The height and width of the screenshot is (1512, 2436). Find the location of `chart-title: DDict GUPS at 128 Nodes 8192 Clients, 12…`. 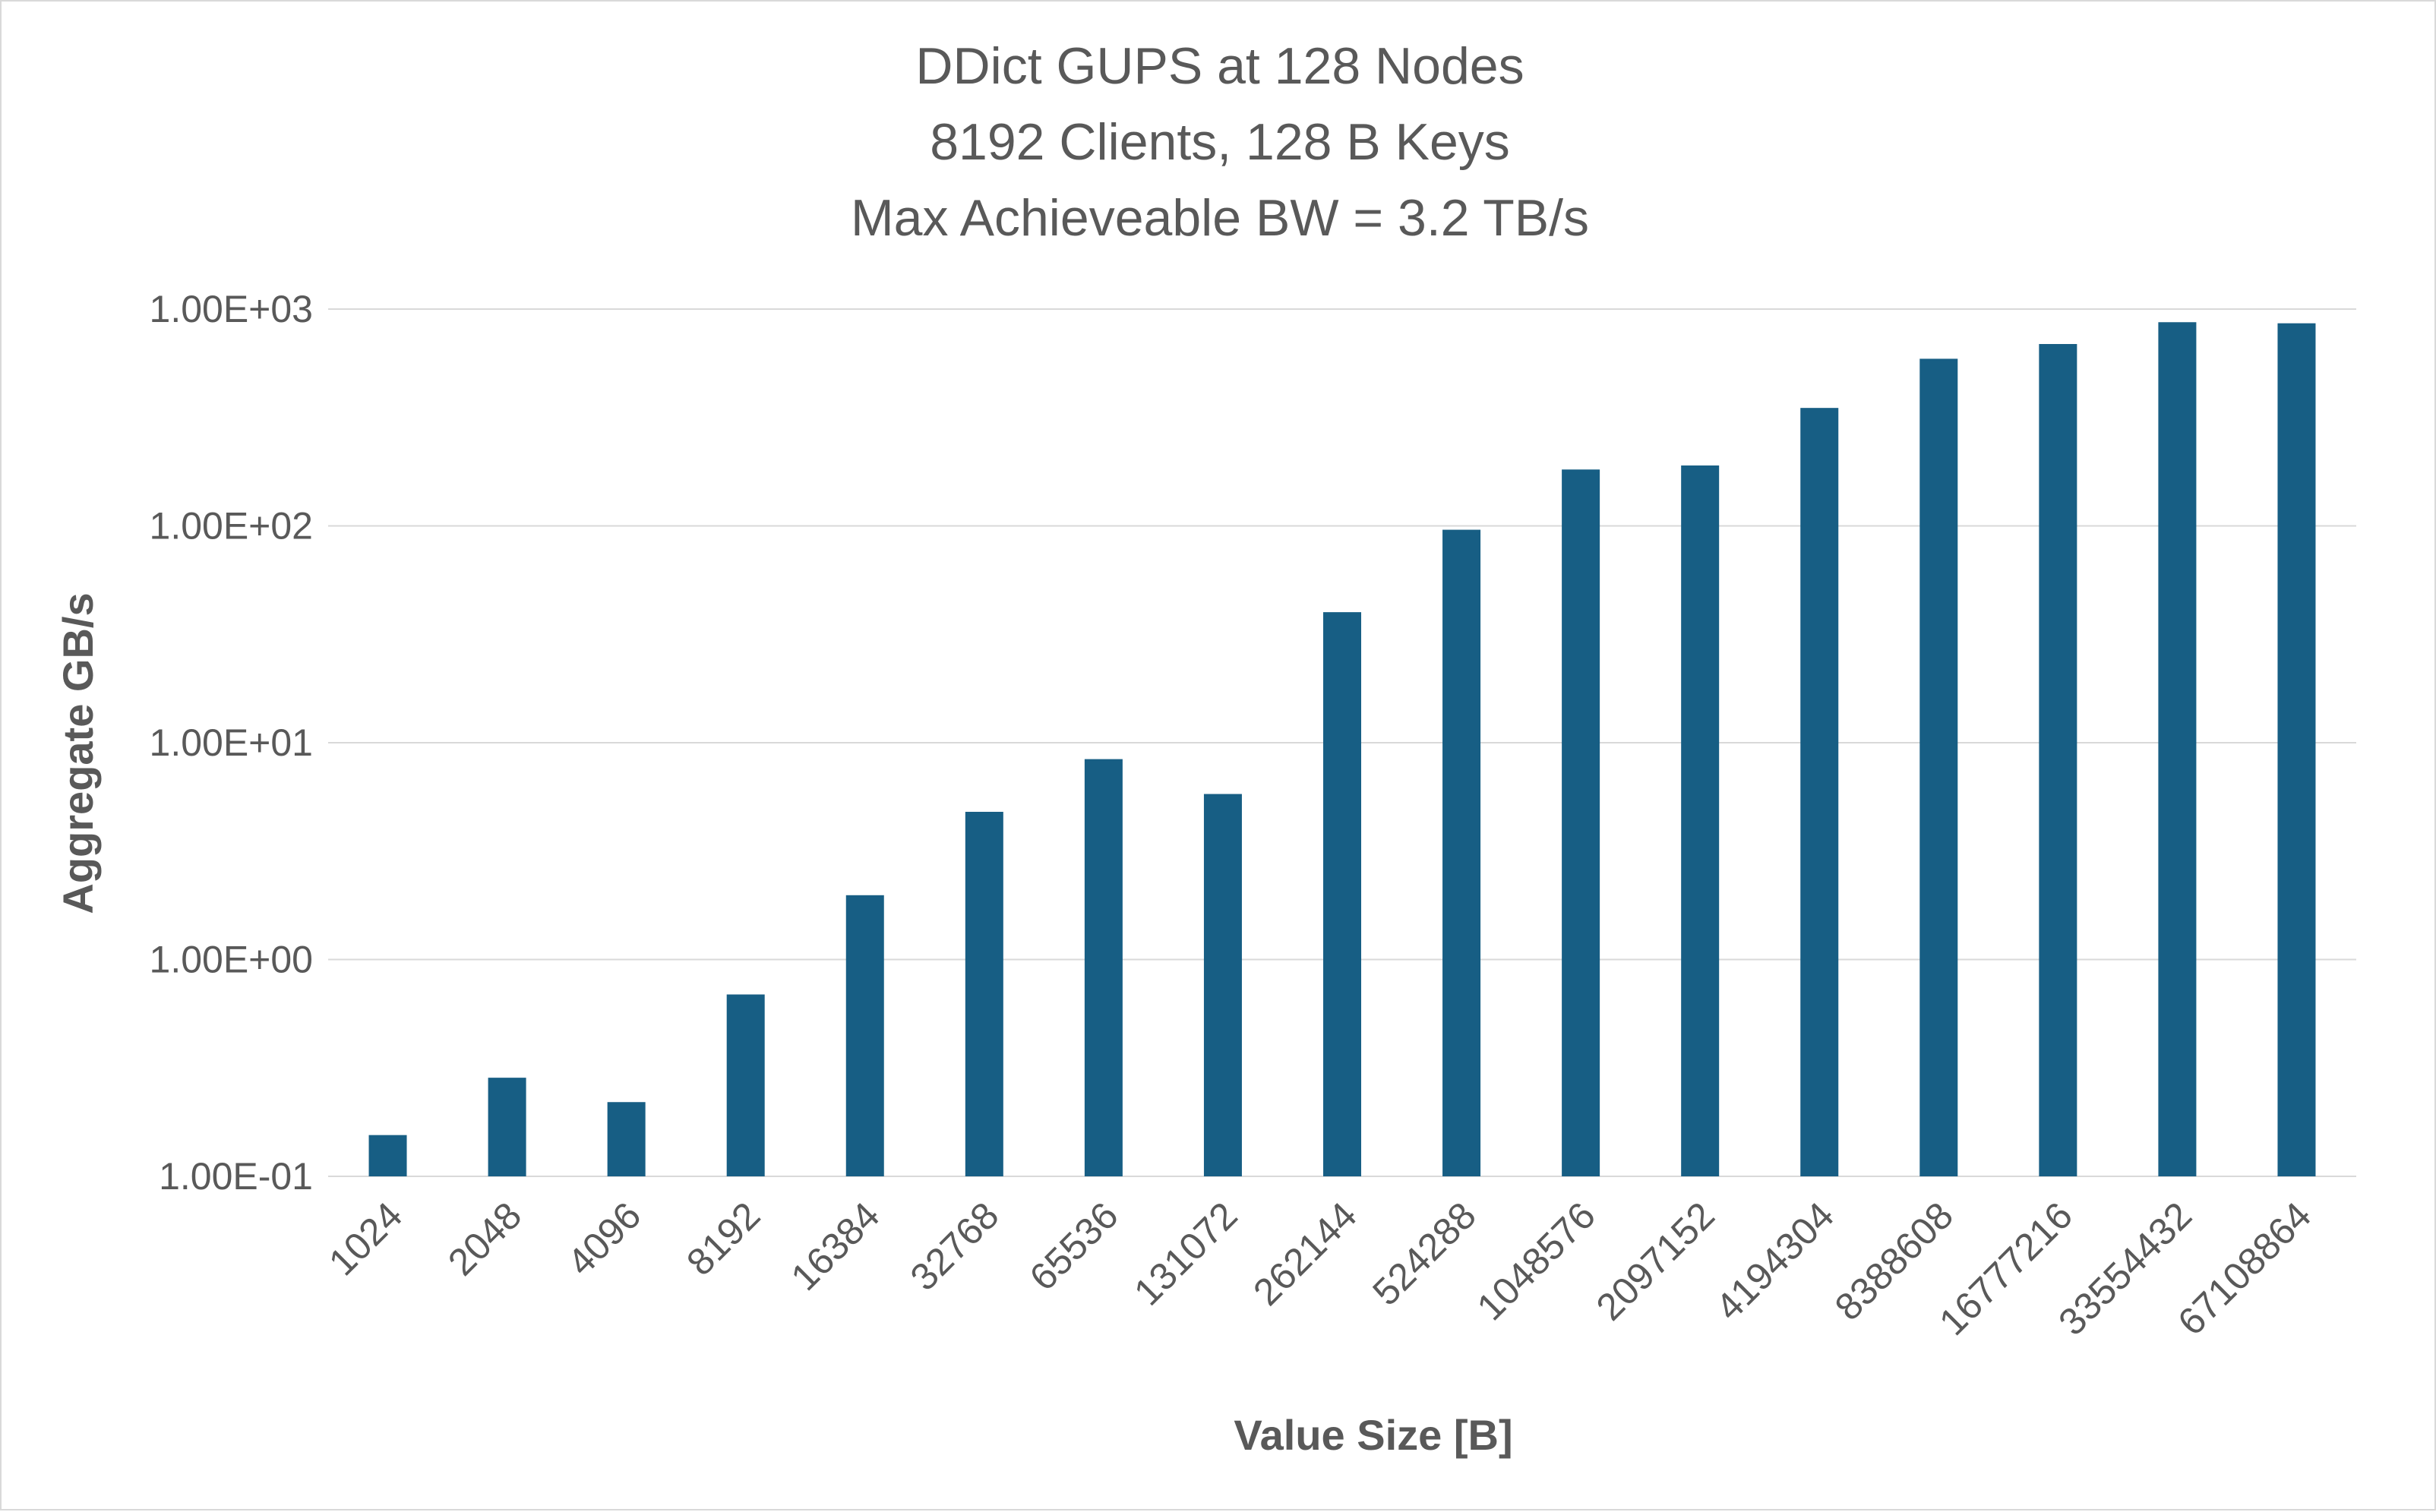

chart-title: DDict GUPS at 128 Nodes 8192 Clients, 12… is located at coordinates (1220, 142).